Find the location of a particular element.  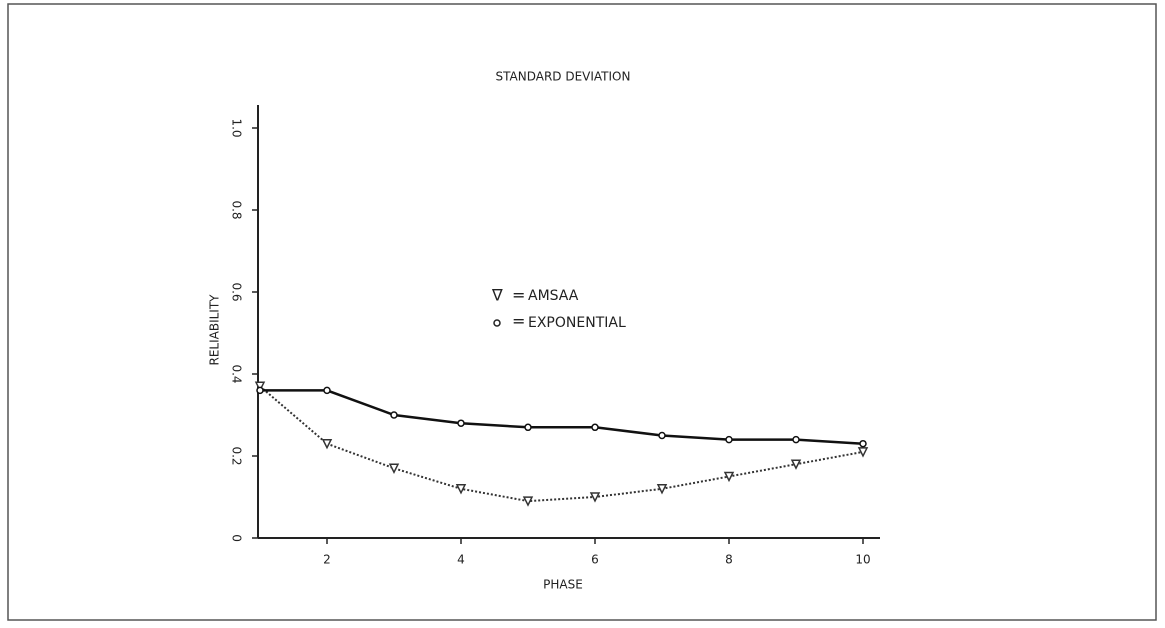

y-tick-label: 0.6 is located at coordinates (237, 291).